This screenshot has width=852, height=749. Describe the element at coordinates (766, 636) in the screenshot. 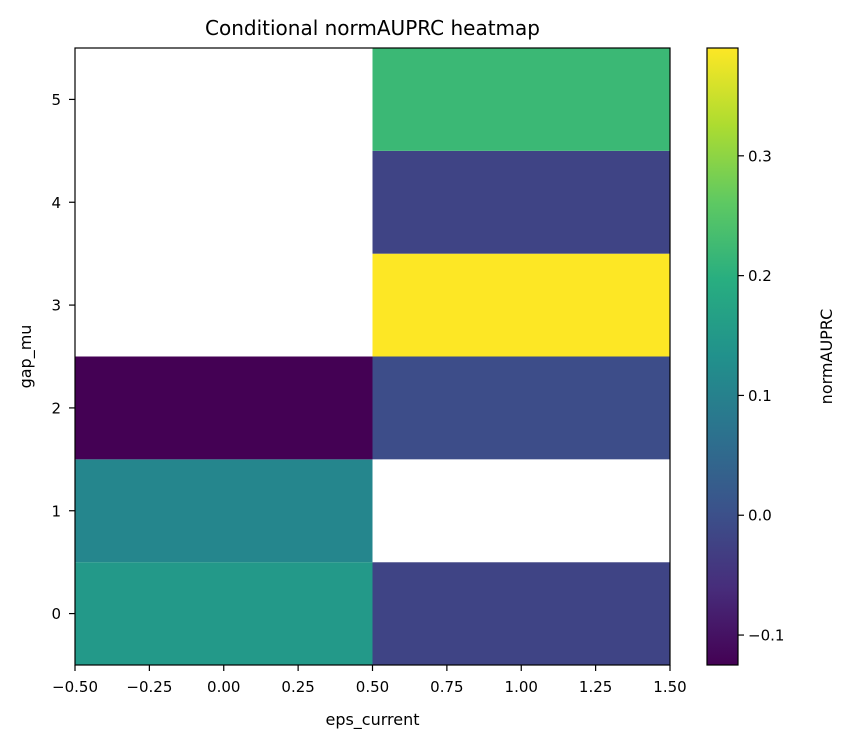

I see `colorbar-tick-label: −0.1` at that location.